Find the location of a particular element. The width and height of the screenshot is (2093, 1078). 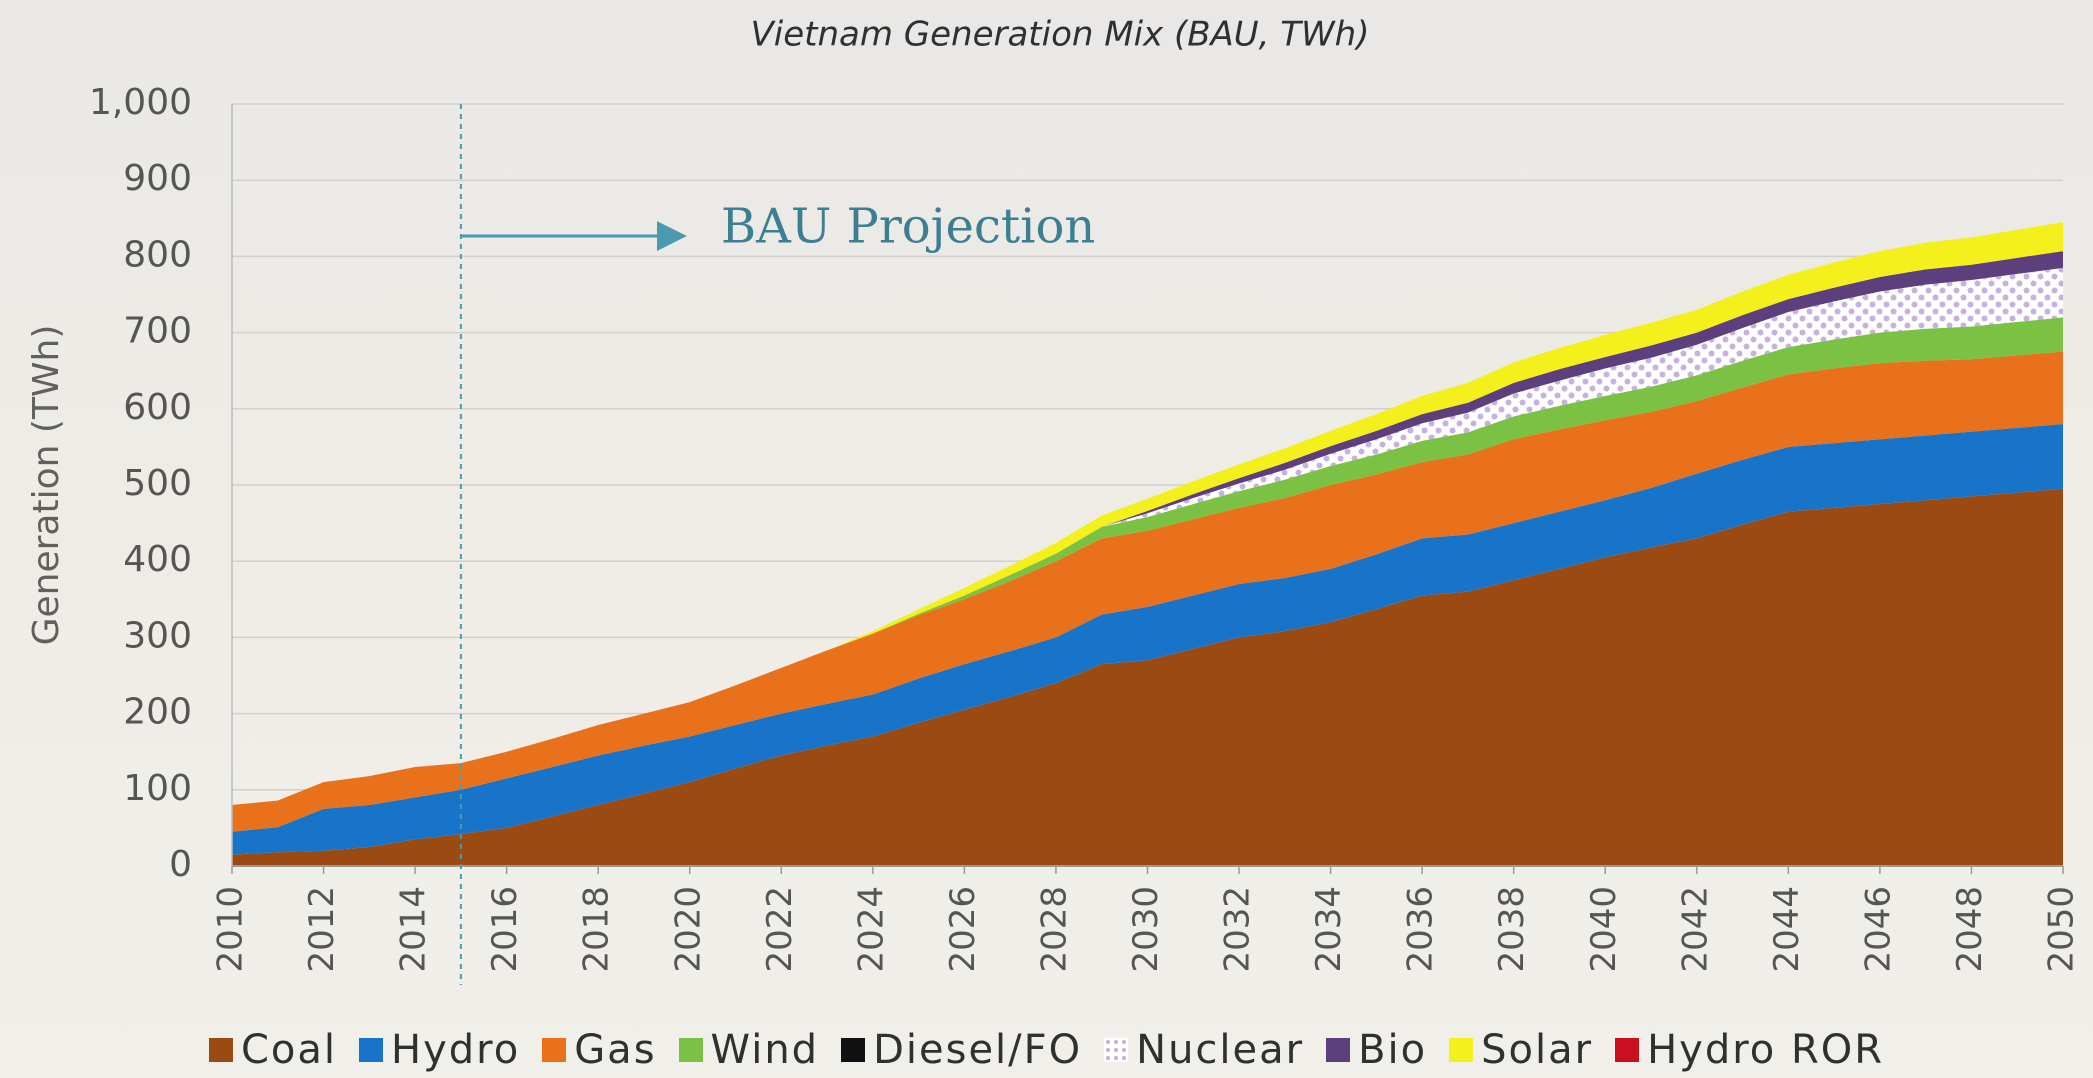

legend-item: Hydro is located at coordinates (439, 1050).